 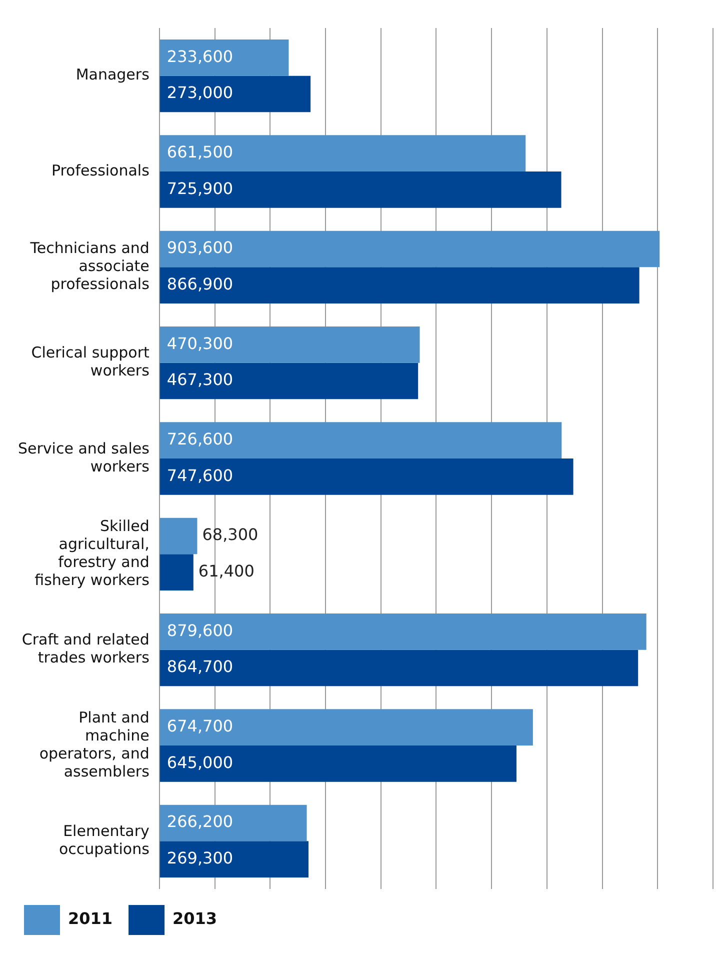 What do you see at coordinates (230, 534) in the screenshot?
I see `data-label: 68,300` at bounding box center [230, 534].